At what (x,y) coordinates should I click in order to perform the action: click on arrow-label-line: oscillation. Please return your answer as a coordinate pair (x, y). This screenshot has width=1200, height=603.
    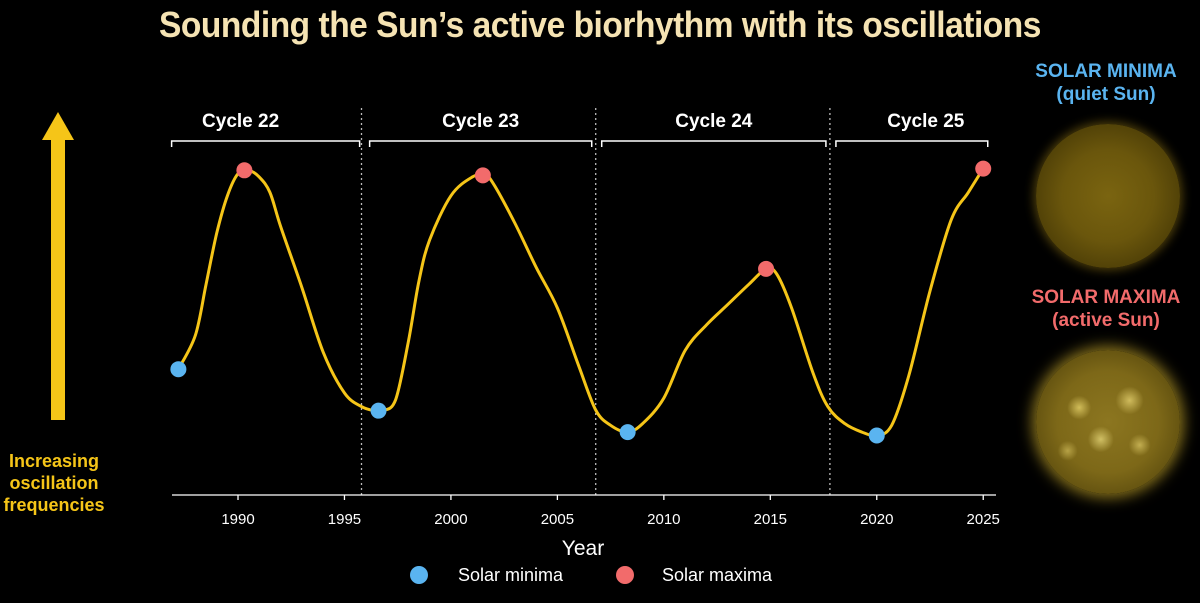
    Looking at the image, I should click on (54, 483).